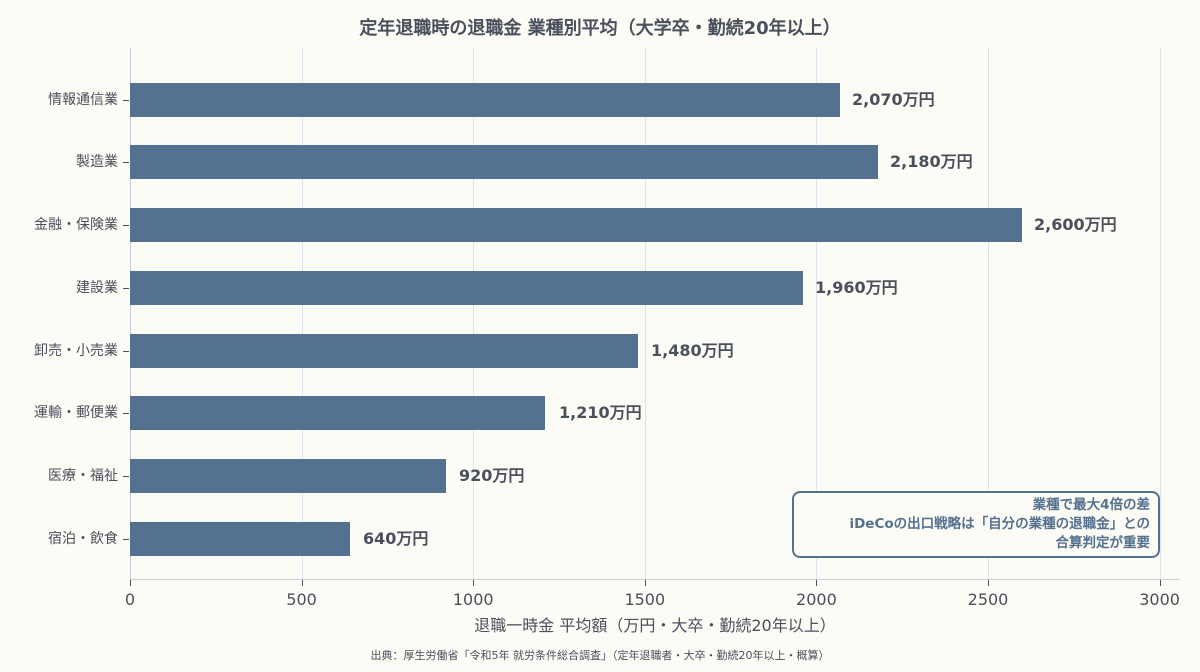 This screenshot has width=1200, height=672. What do you see at coordinates (301, 599) in the screenshot?
I see `x-tick-label: 500` at bounding box center [301, 599].